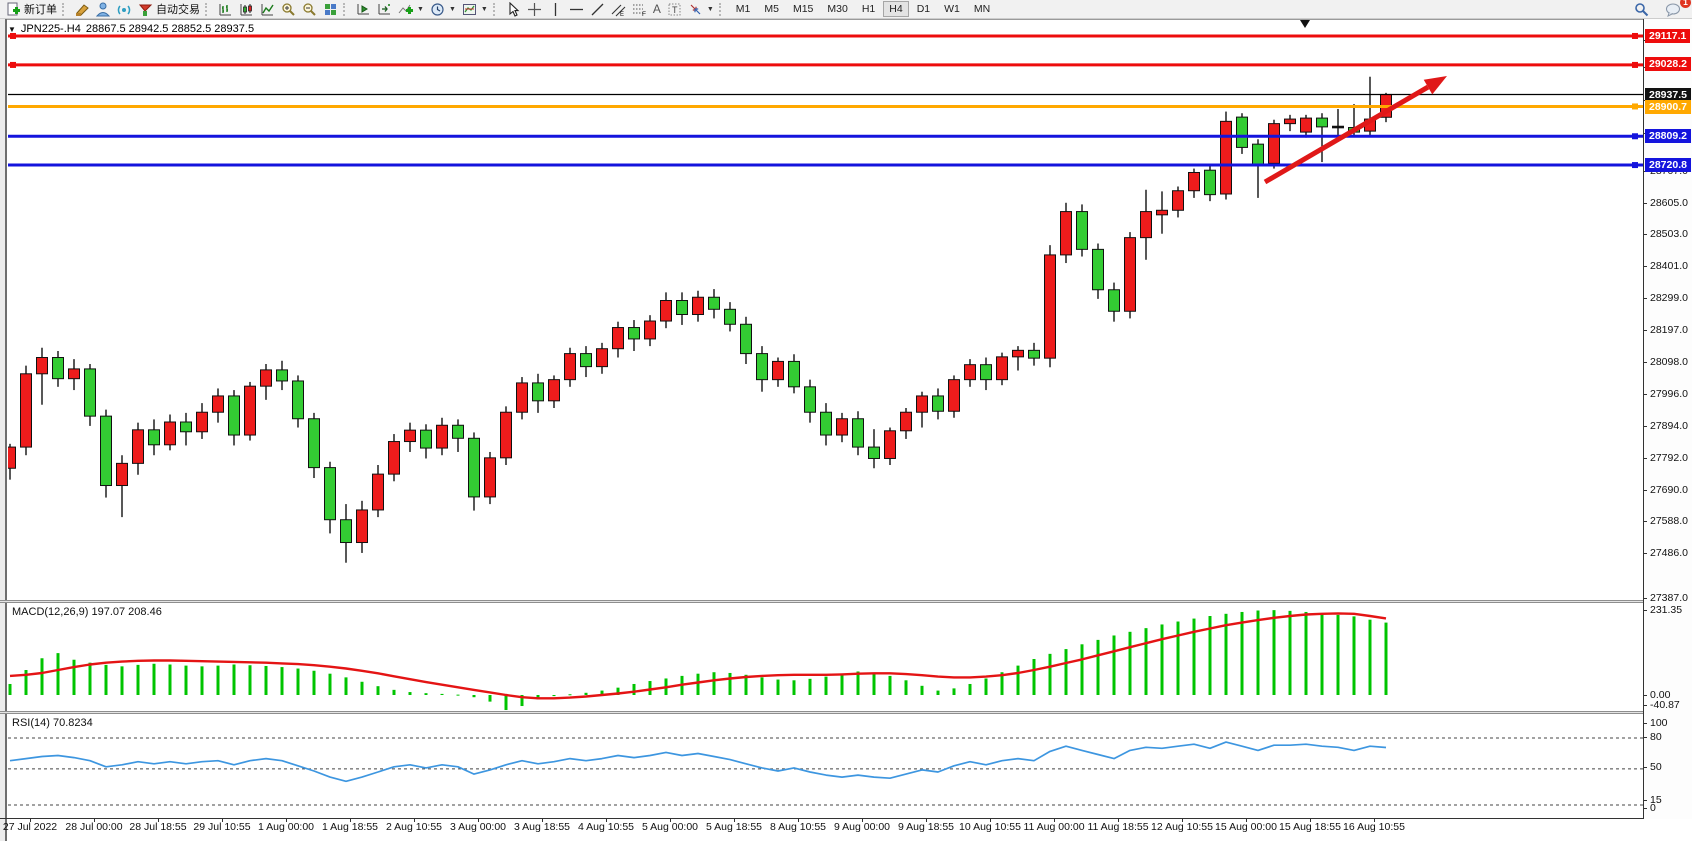 This screenshot has width=1692, height=841. Describe the element at coordinates (837, 9) in the screenshot. I see `timeframe-m30: M30` at that location.